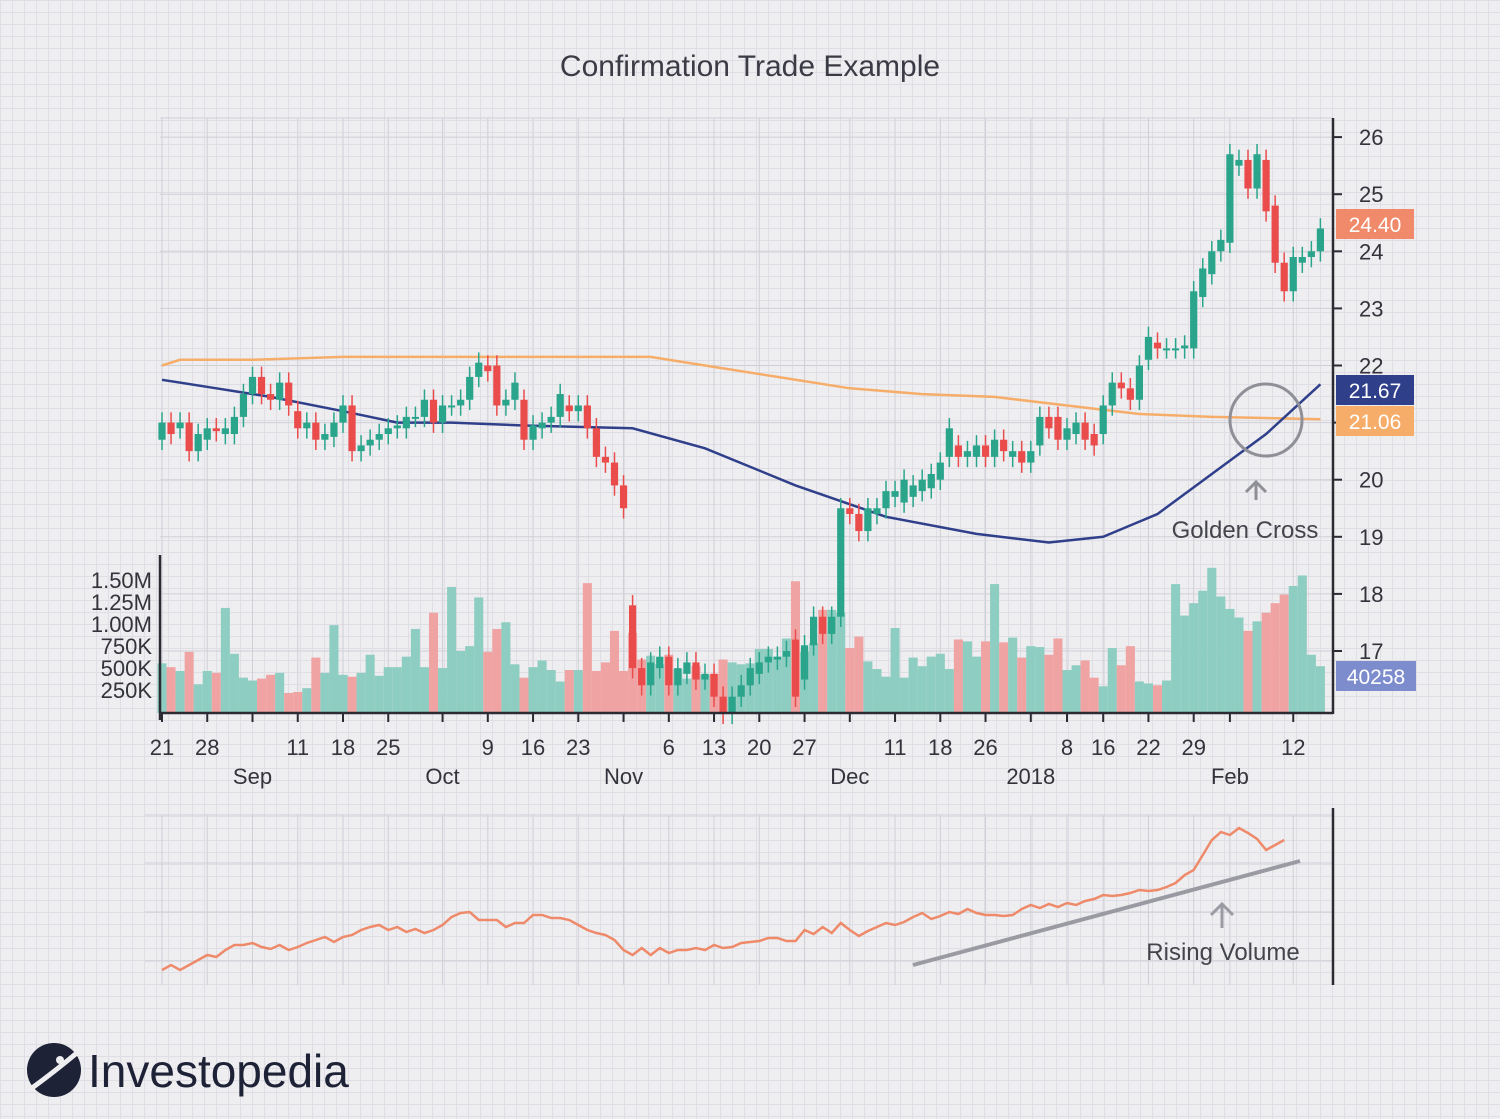 The height and width of the screenshot is (1119, 1500). What do you see at coordinates (1376, 450) in the screenshot?
I see `value-badges: 24.40 21.67 21.06 40258` at bounding box center [1376, 450].